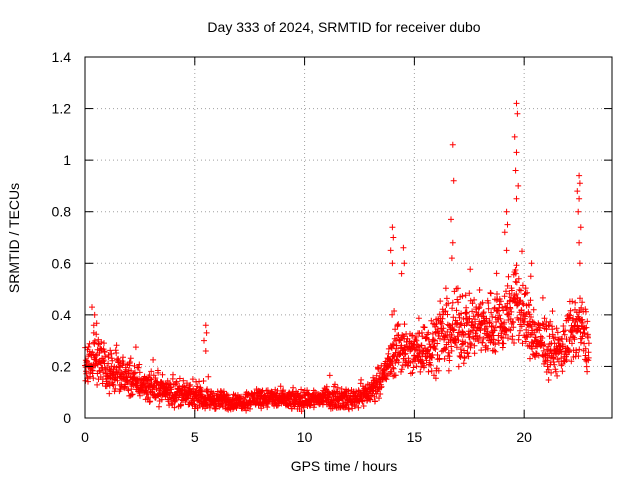 The width and height of the screenshot is (640, 480). I want to click on x-tick-label: 15, so click(415, 437).